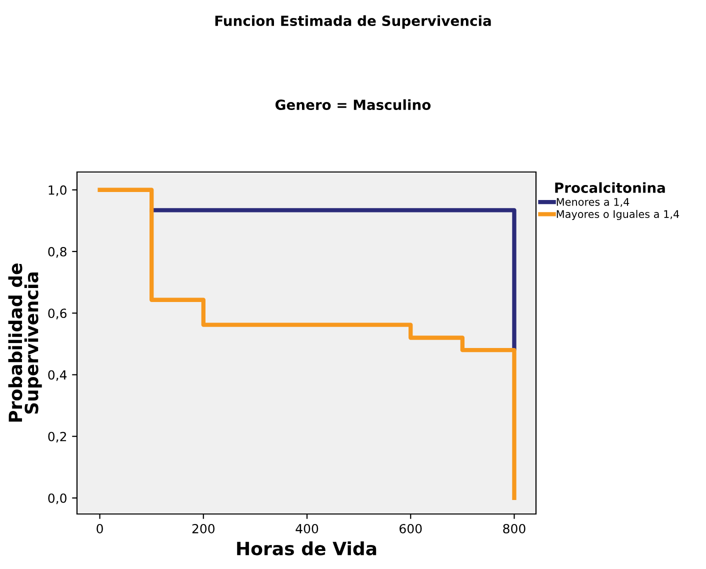  Describe the element at coordinates (99, 529) in the screenshot. I see `x-tick-label: 0` at that location.